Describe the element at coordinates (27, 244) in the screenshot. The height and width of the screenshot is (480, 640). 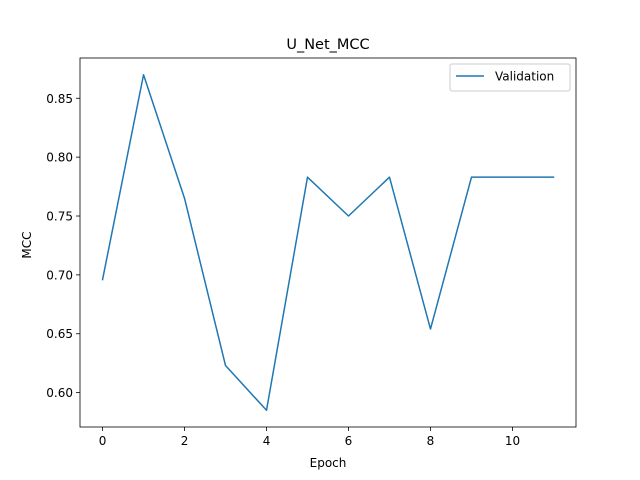
I see `y-axis-label: MCC` at that location.